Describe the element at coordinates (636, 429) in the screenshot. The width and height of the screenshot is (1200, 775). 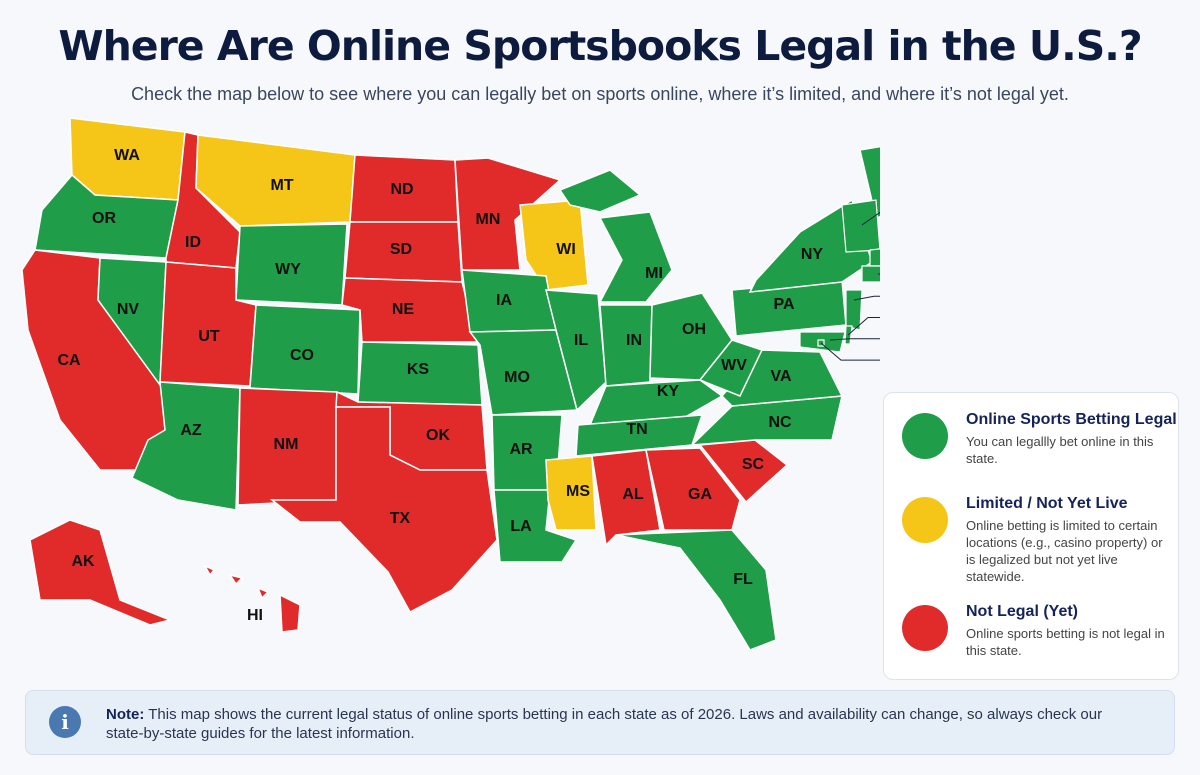
I see `state-label: TN` at that location.